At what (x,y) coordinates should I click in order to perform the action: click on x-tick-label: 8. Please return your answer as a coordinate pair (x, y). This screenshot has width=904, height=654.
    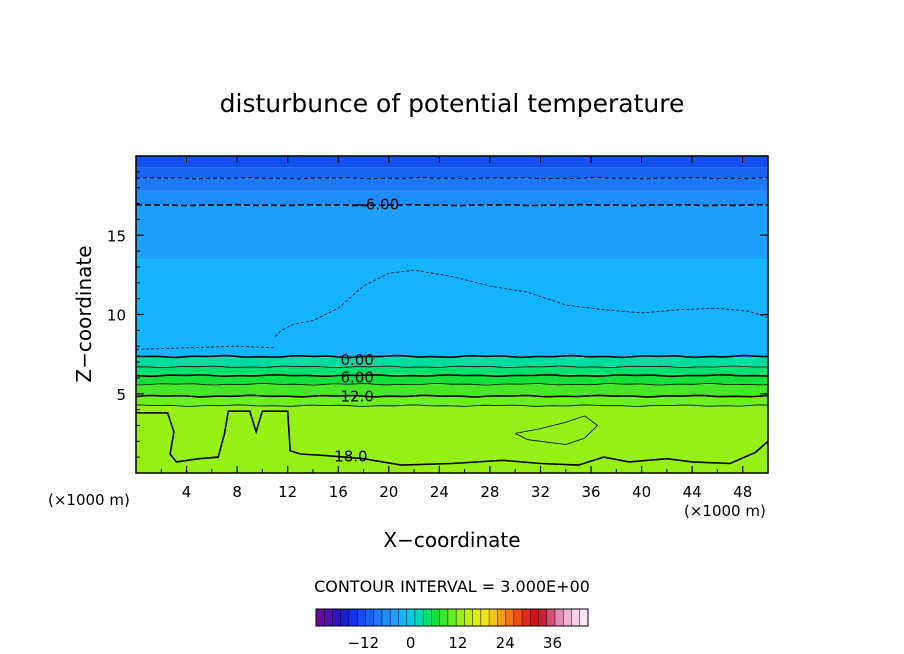
    Looking at the image, I should click on (237, 492).